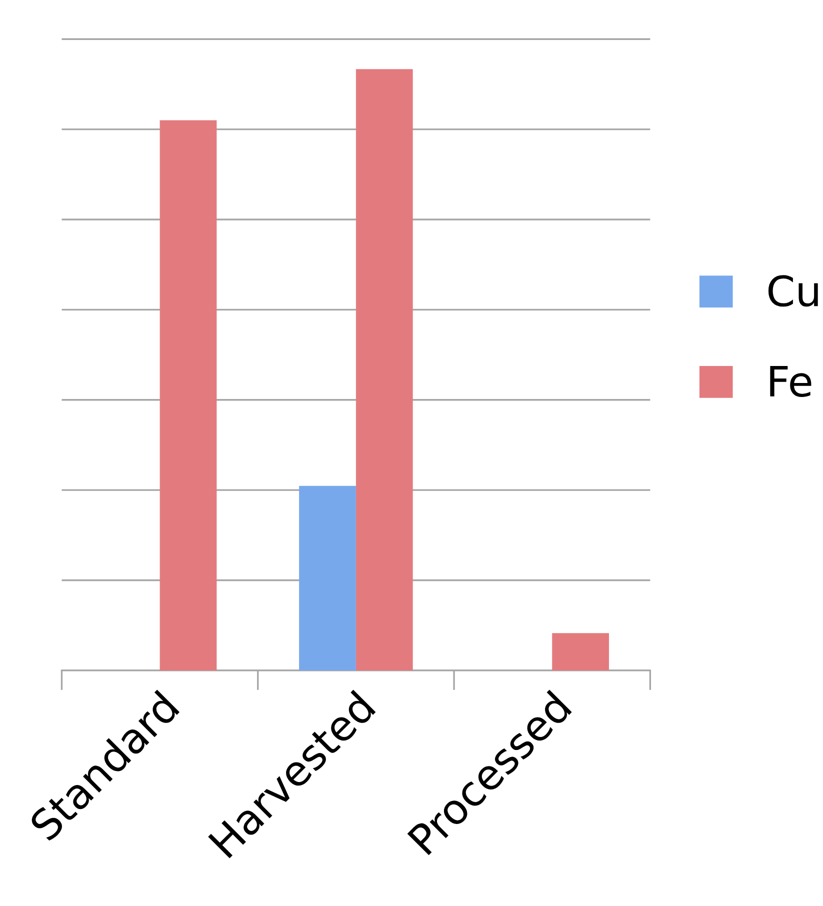 This screenshot has width=823, height=906. What do you see at coordinates (791, 382) in the screenshot?
I see `legend-label: Fe` at bounding box center [791, 382].